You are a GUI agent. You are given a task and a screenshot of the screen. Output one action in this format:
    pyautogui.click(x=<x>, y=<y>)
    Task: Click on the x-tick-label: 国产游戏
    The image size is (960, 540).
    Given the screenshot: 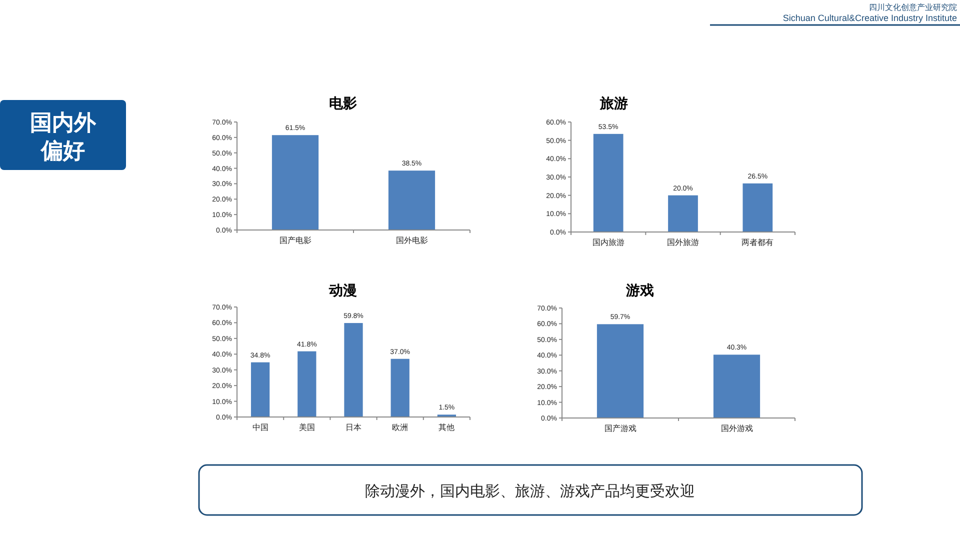 What is the action you would take?
    pyautogui.click(x=620, y=428)
    